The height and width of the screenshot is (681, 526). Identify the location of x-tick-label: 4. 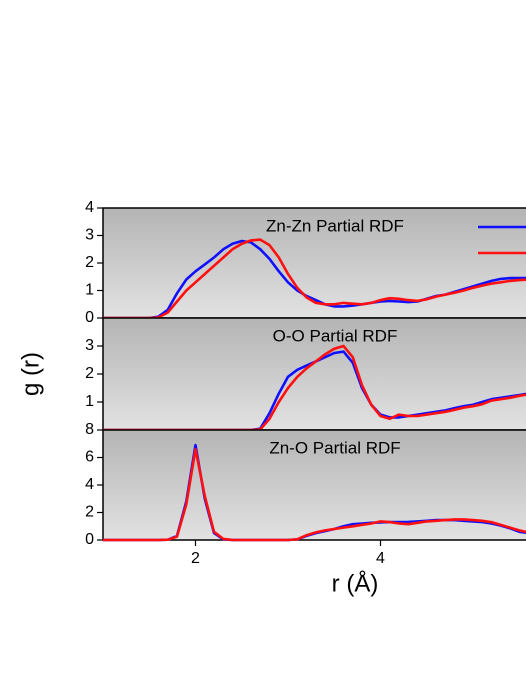
(380, 558).